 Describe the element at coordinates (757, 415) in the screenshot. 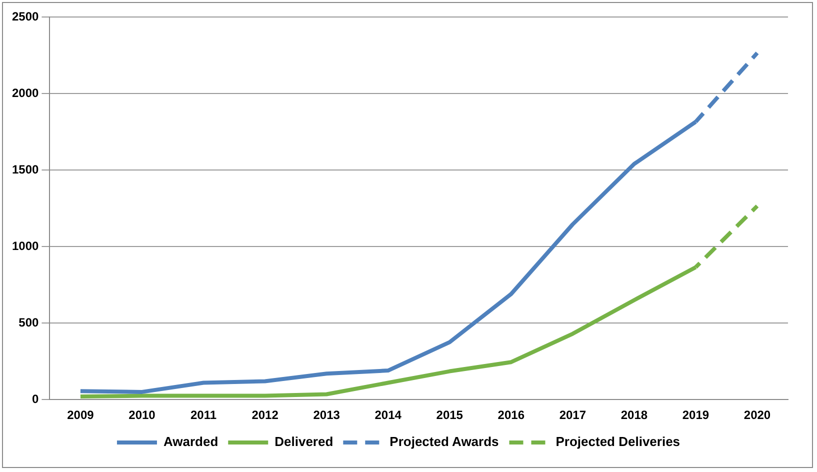

I see `x-tick-label: 2020` at that location.